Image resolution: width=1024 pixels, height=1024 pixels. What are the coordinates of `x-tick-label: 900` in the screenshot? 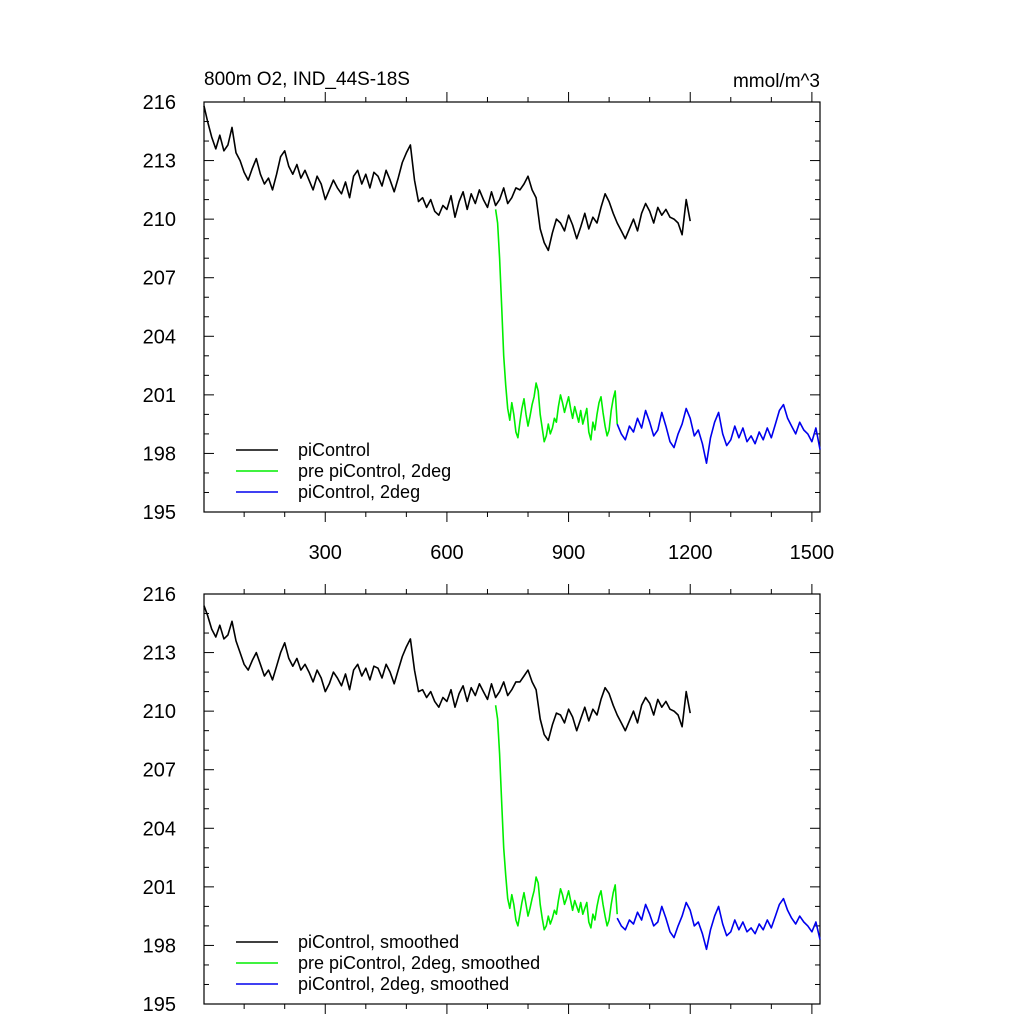 It's located at (568, 553).